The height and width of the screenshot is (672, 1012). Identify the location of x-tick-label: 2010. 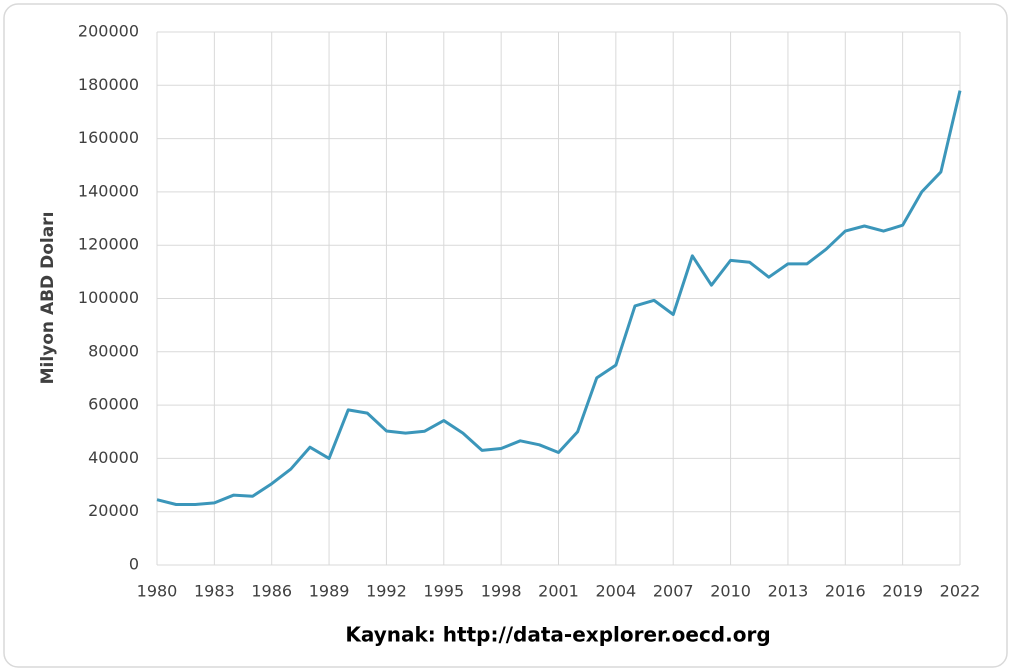
(730, 591).